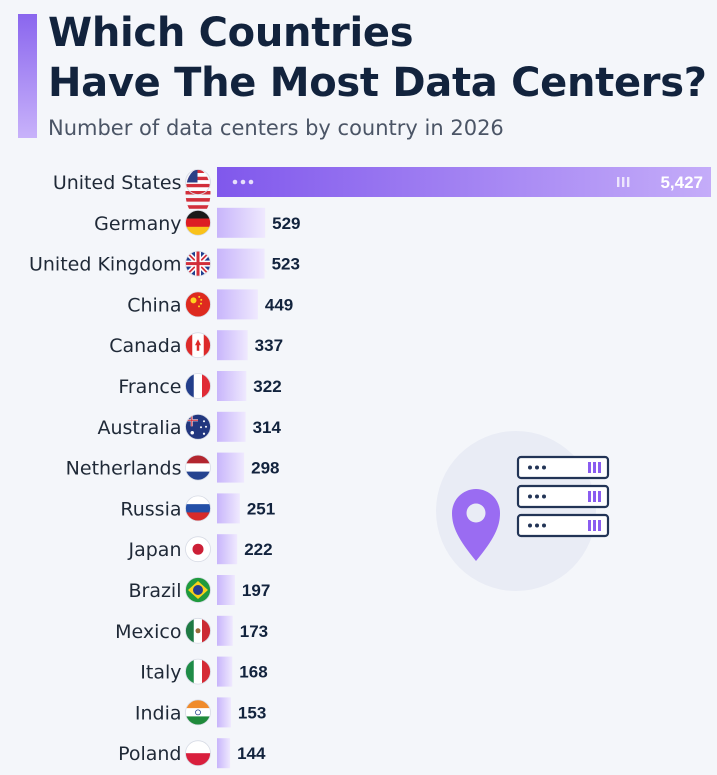 The height and width of the screenshot is (775, 717). Describe the element at coordinates (464, 182) in the screenshot. I see `bar-united-states` at that location.